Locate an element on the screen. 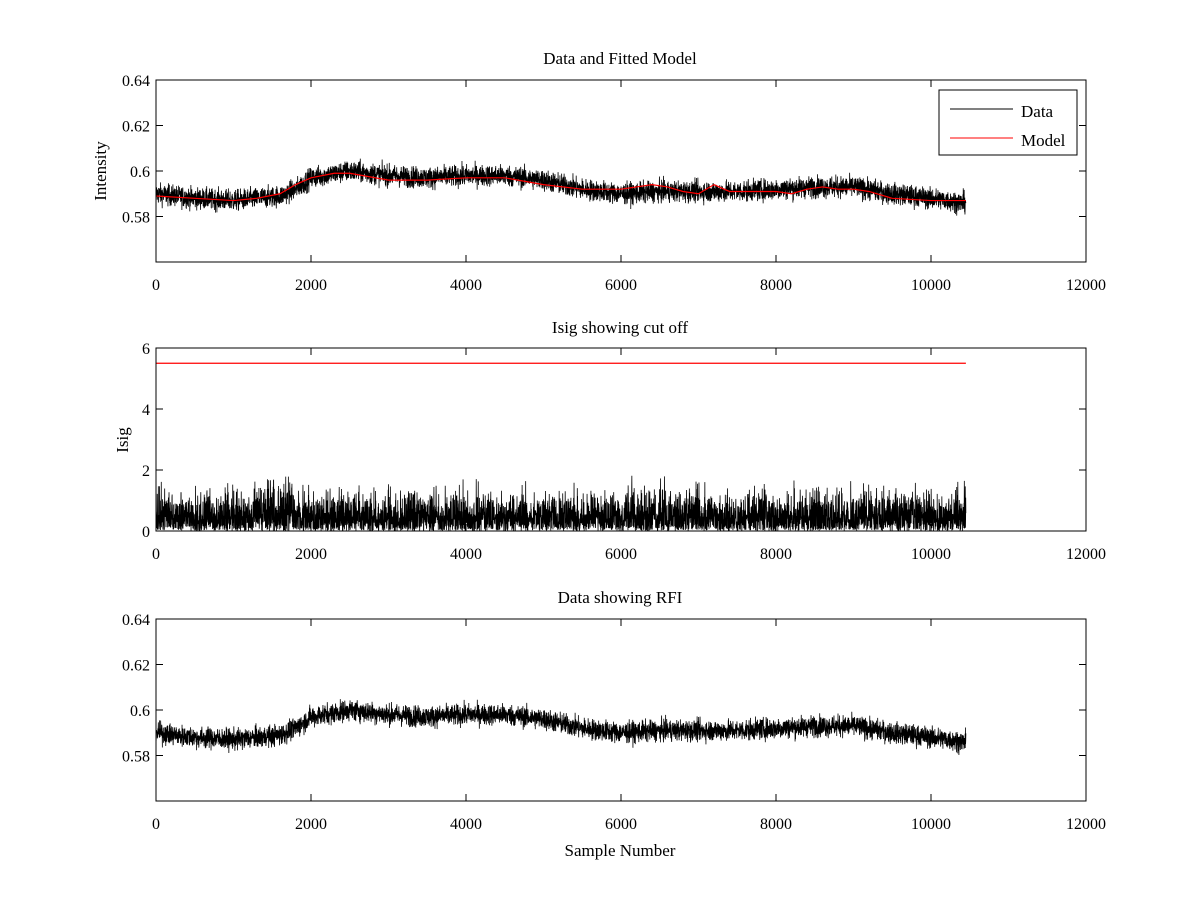 Image resolution: width=1200 pixels, height=900 pixels. subplot-3-xtick-label: 10000 is located at coordinates (931, 824).